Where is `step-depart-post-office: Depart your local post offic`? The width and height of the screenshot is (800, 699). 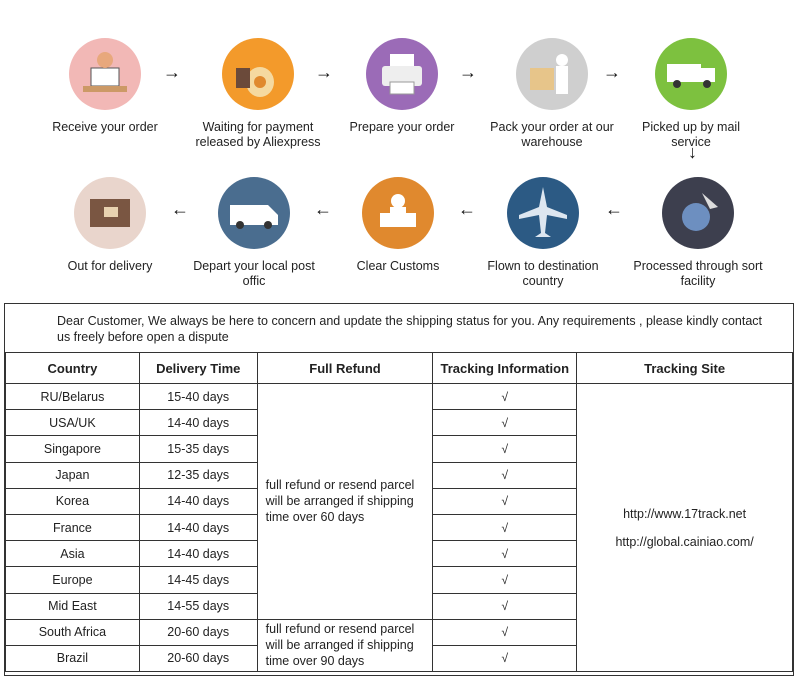
step-depart-post-office: Depart your local post offic is located at coordinates (254, 233).